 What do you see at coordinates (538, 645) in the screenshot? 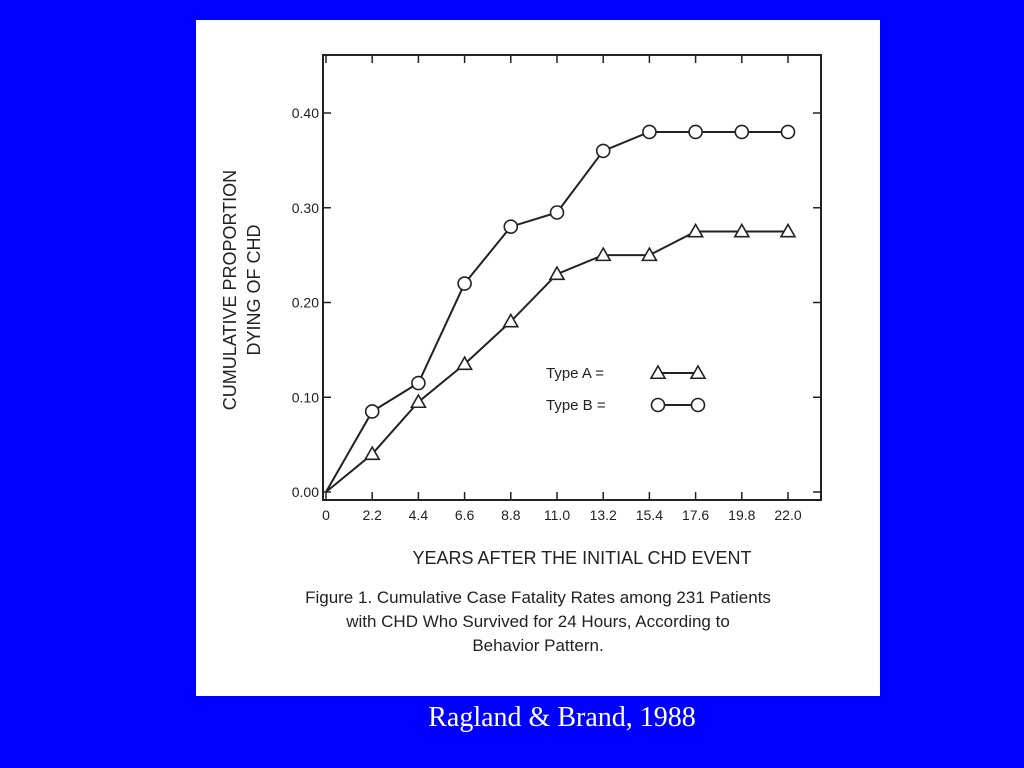
I see `caption-line-3: Behavior Pattern.` at bounding box center [538, 645].